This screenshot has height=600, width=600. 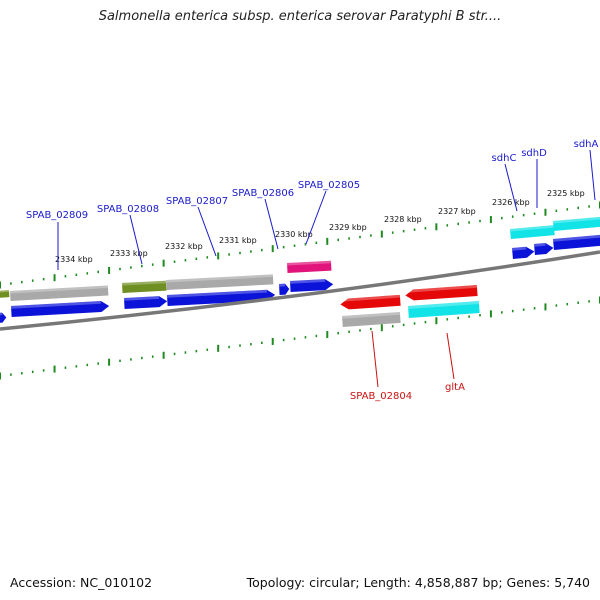 I want to click on gene-label-forward: sdhD, so click(x=534, y=153).